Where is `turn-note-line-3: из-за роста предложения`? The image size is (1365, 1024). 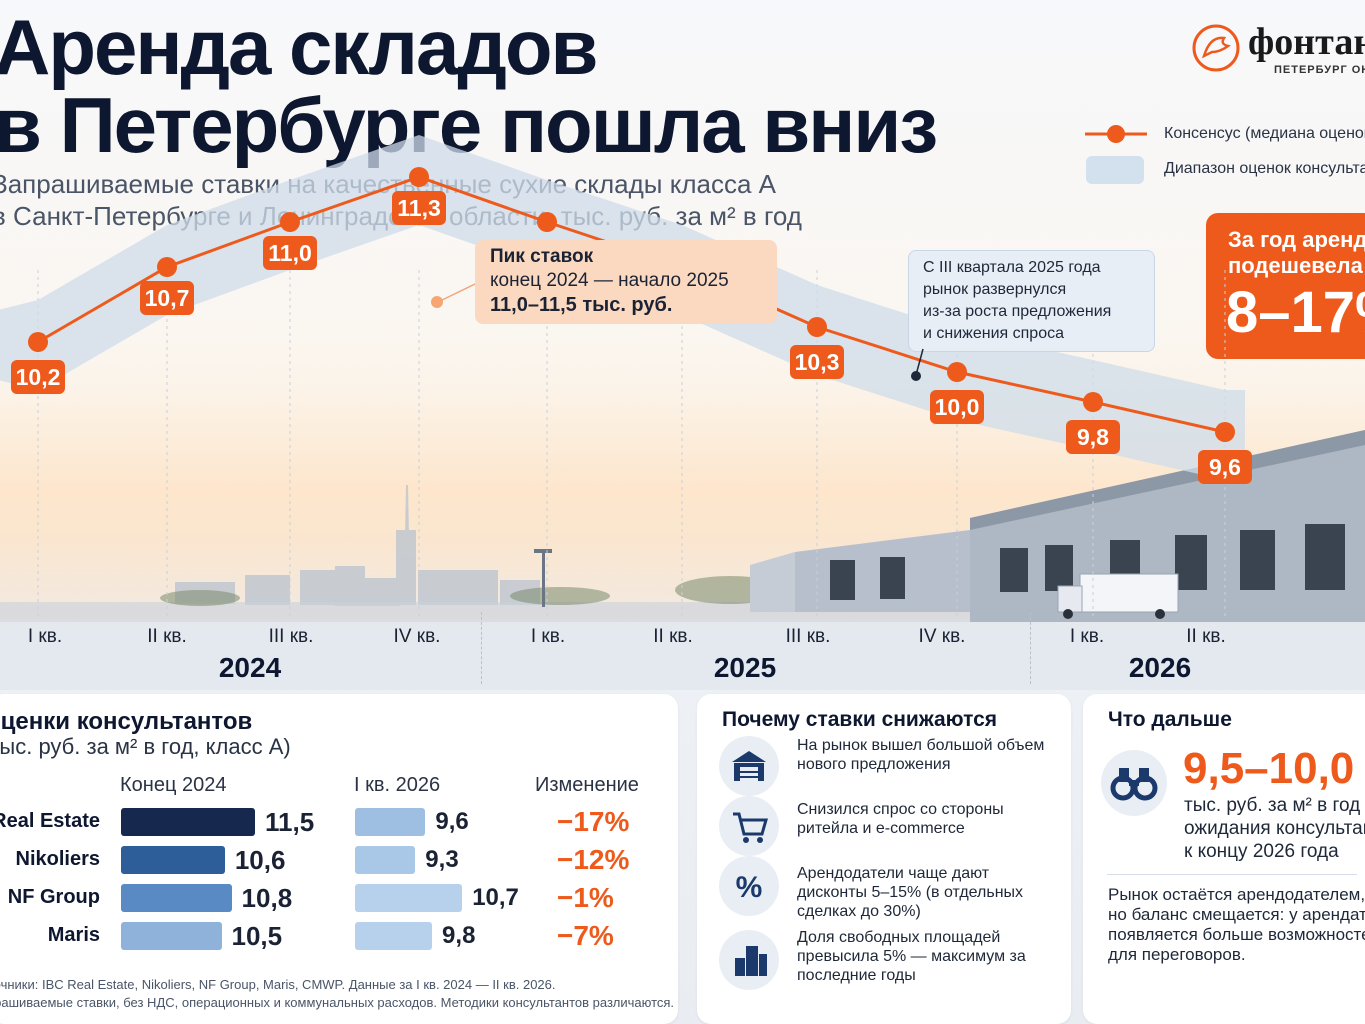 turn-note-line-3: из-за роста предложения is located at coordinates (1017, 311).